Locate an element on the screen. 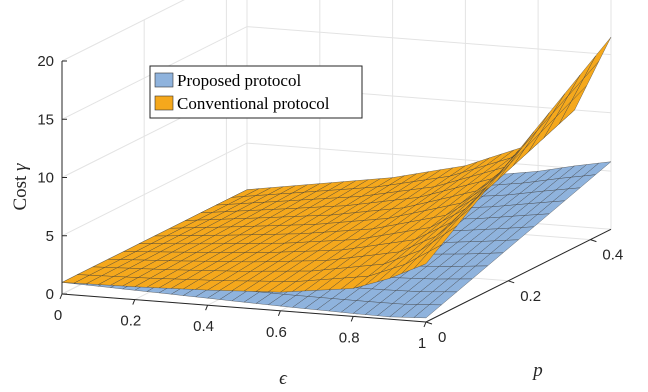 This screenshot has width=648, height=392. x-tick-label: 0.8 is located at coordinates (349, 337).